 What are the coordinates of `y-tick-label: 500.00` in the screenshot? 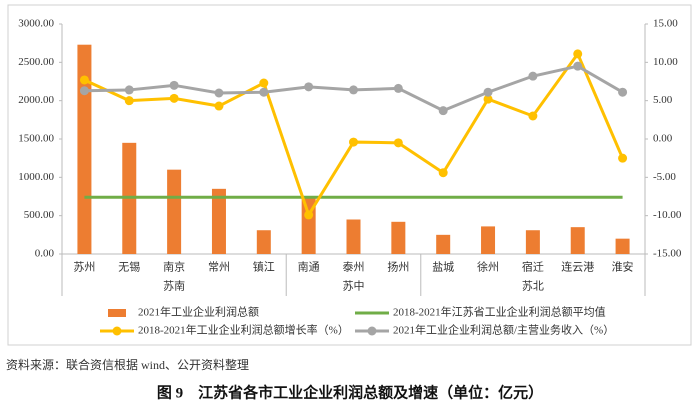 It's located at (39, 215).